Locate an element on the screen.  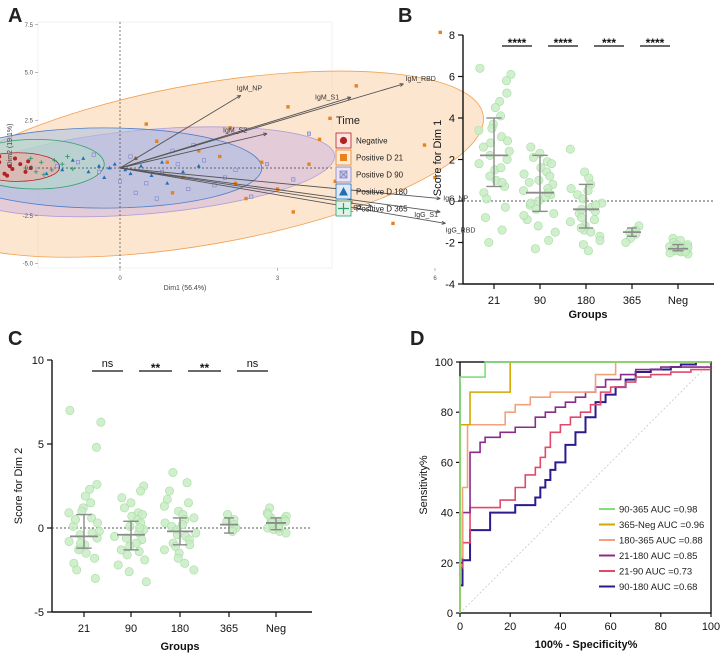
significance-label-2: **** is located at coordinates (563, 43).